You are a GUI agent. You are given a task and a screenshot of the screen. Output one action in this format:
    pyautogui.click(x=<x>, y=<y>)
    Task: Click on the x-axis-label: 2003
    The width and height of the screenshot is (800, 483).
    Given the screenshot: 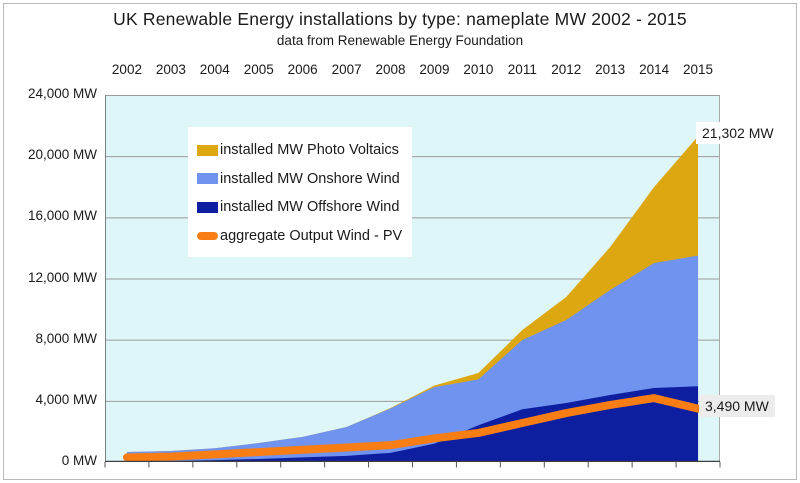 What is the action you would take?
    pyautogui.click(x=170, y=69)
    